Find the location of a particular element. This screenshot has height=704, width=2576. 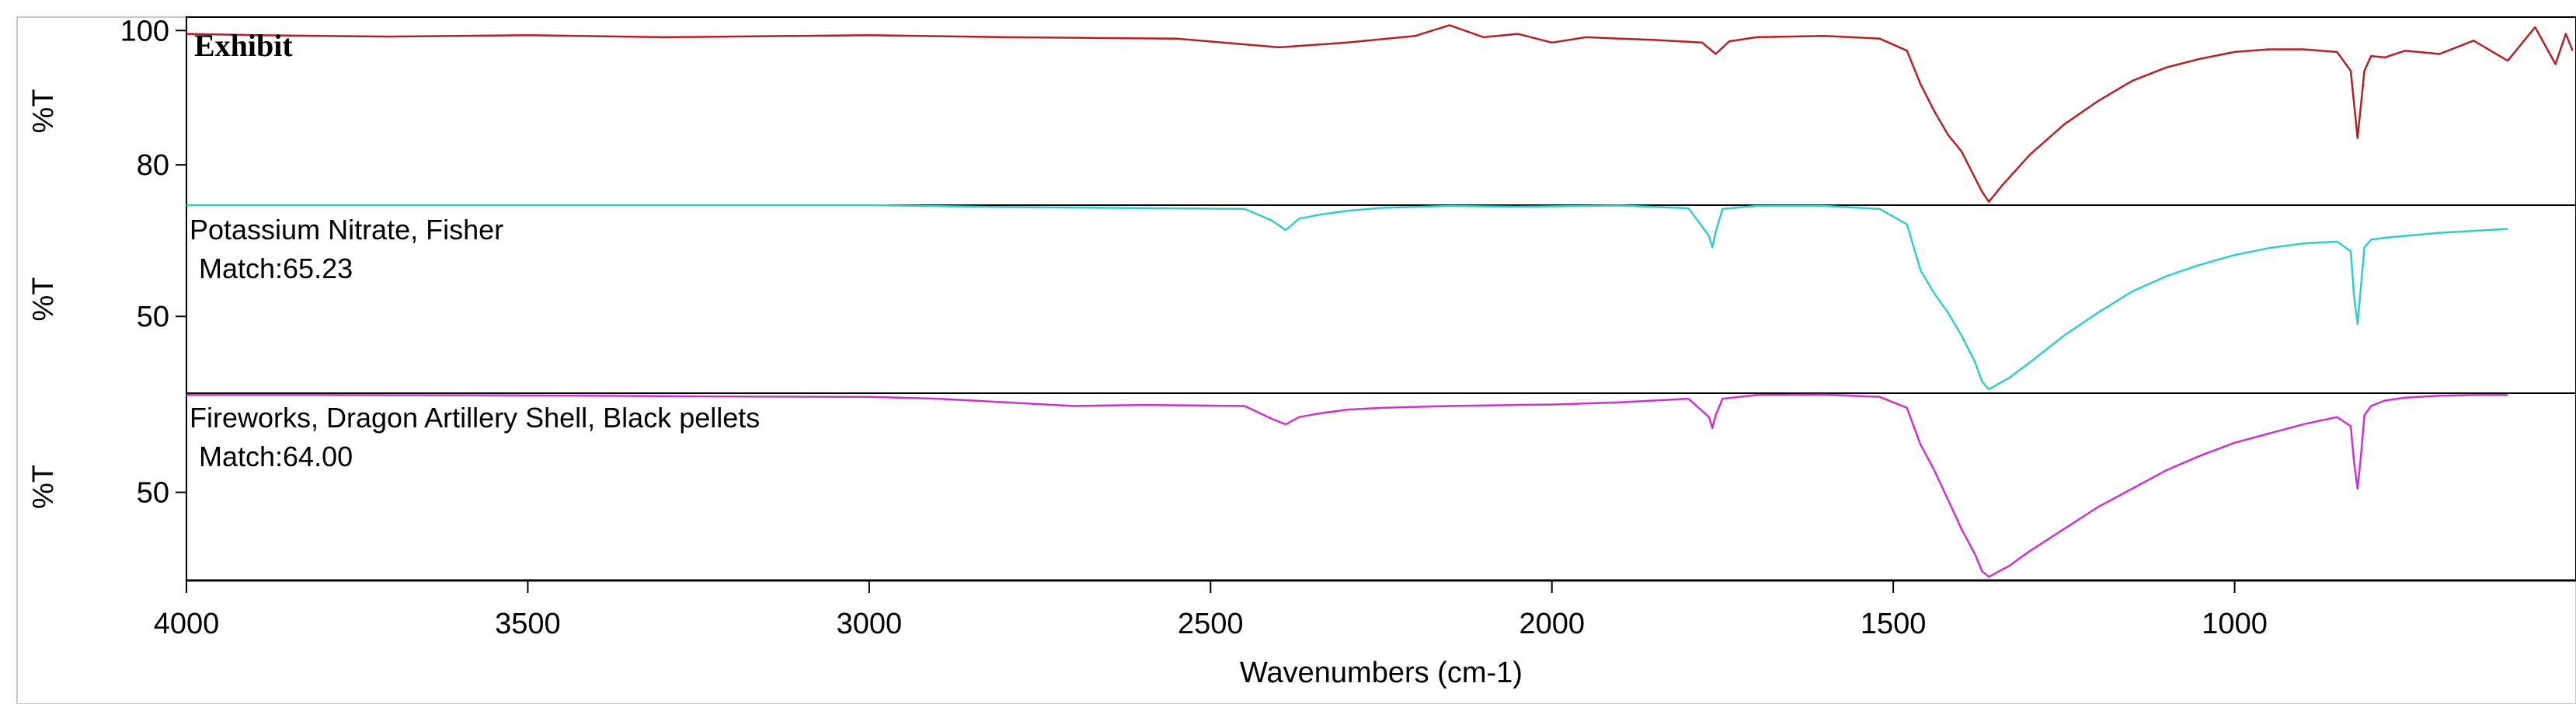

x-axis-title: Wavenumbers (cm-1) is located at coordinates (1381, 673).